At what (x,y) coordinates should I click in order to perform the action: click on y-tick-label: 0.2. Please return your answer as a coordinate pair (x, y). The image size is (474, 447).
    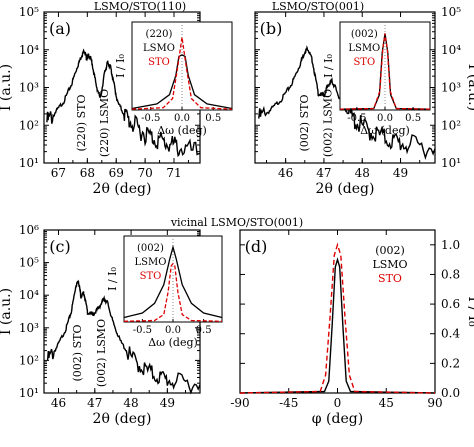
    Looking at the image, I should click on (450, 363).